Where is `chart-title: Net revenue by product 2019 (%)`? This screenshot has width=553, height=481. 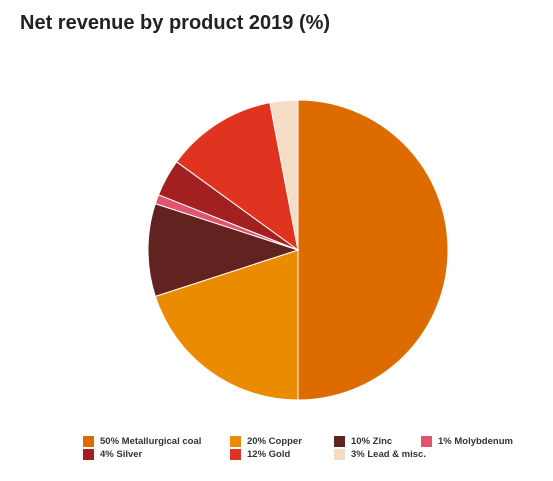 chart-title: Net revenue by product 2019 (%) is located at coordinates (175, 23).